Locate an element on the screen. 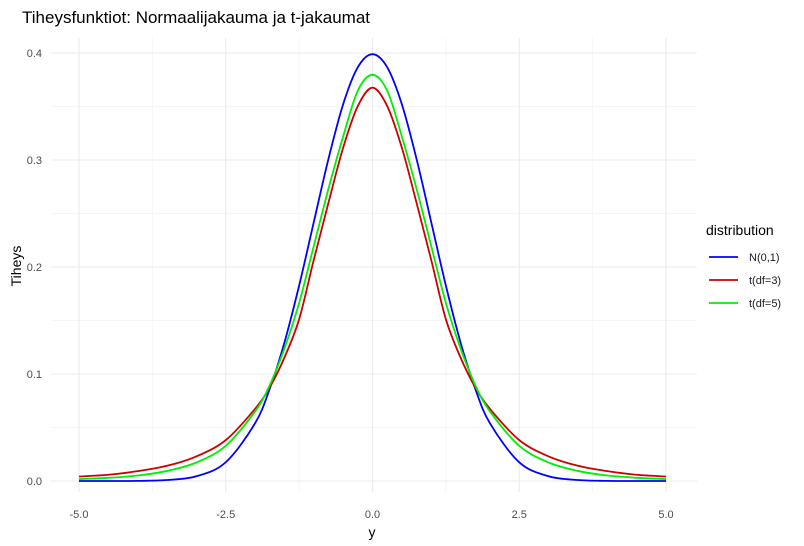 Image resolution: width=804 pixels, height=546 pixels. legend-title: distribution is located at coordinates (740, 230).